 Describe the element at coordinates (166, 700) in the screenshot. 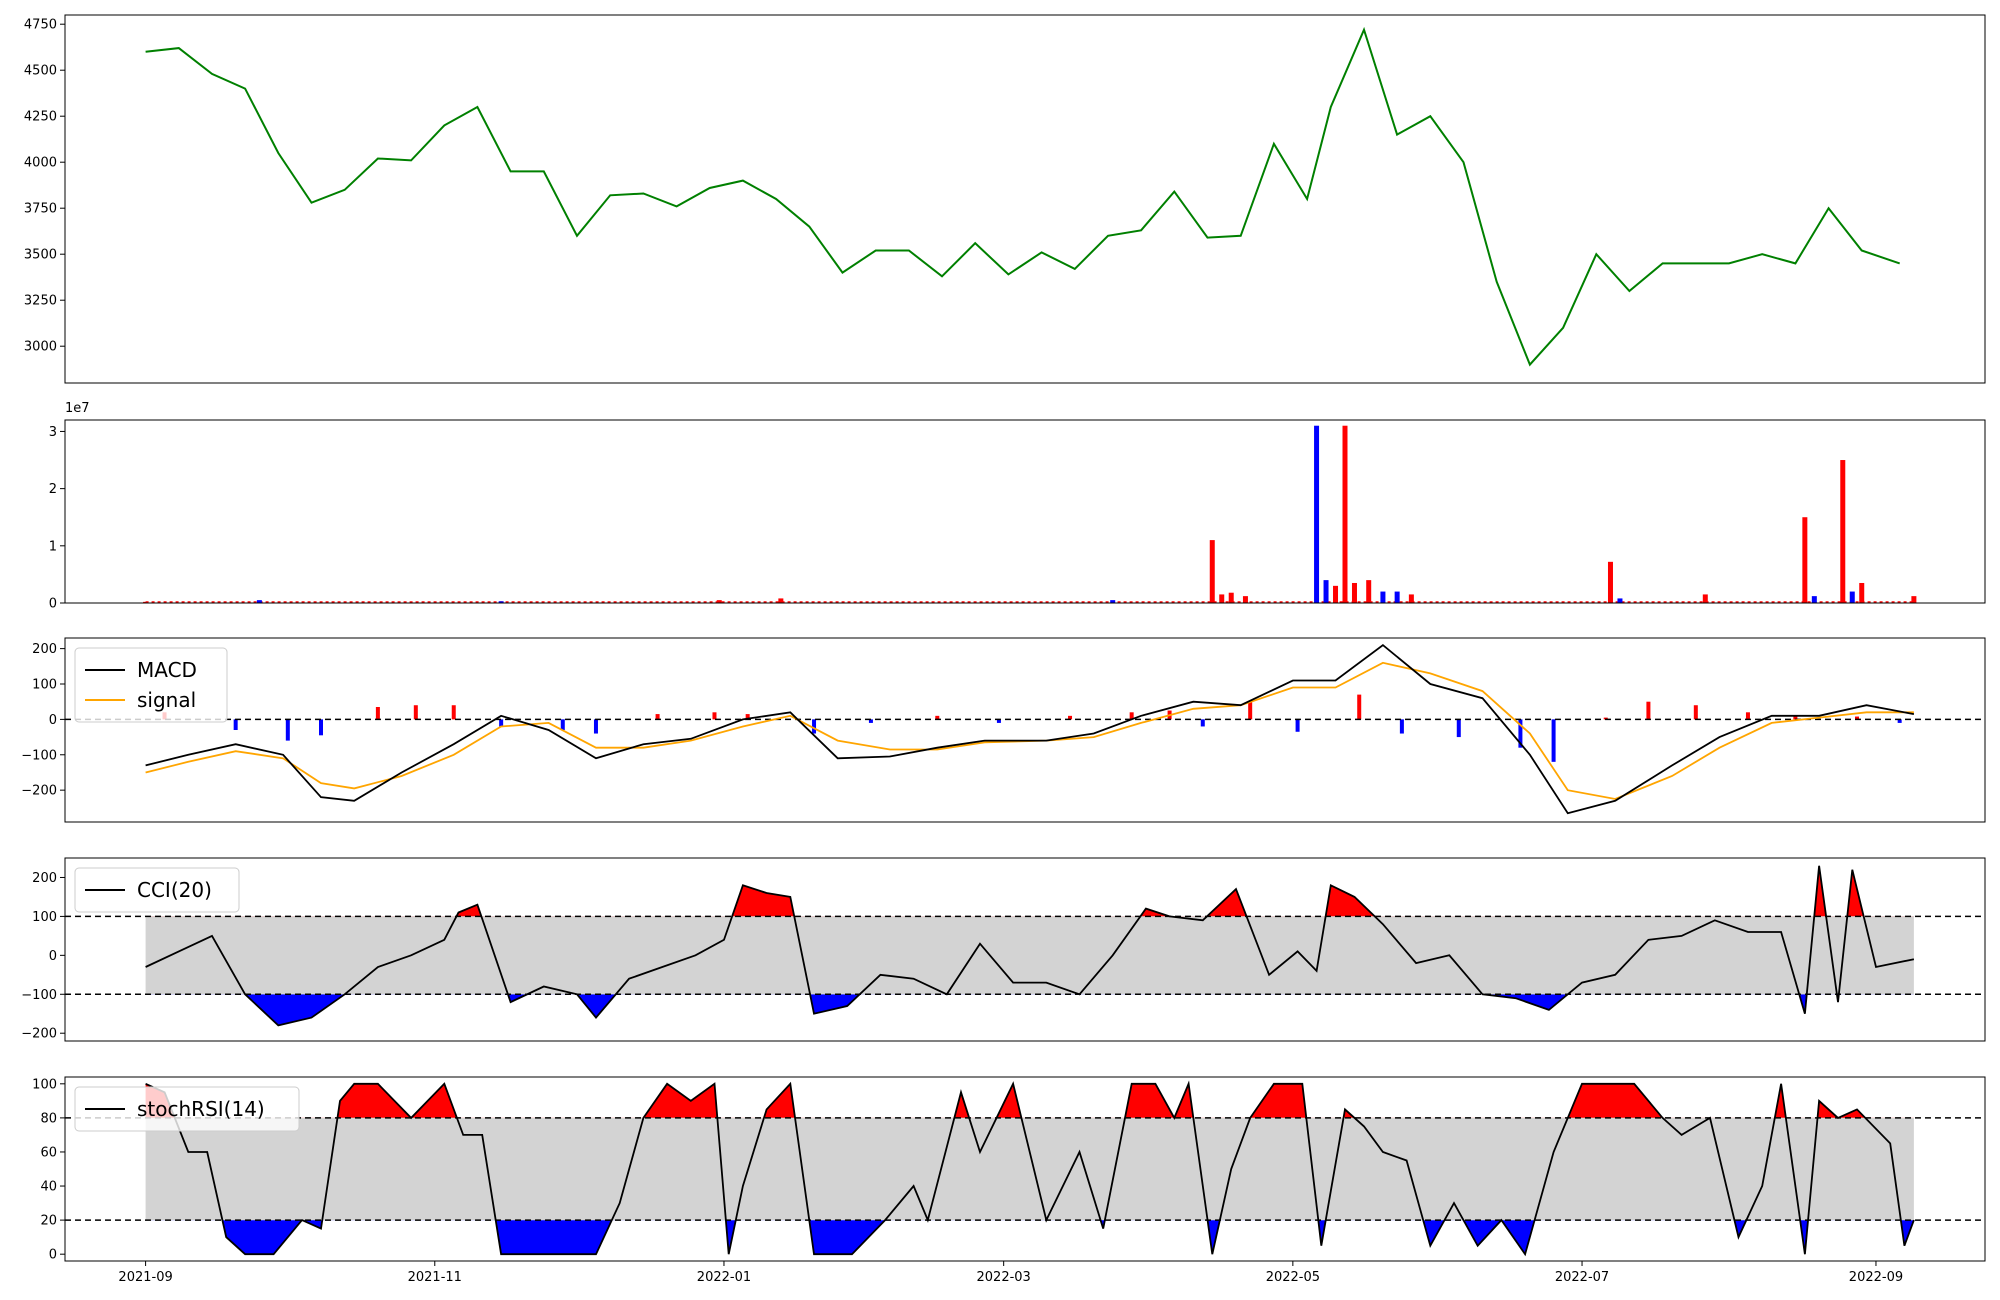

I see `macd-legend-label: signal` at that location.